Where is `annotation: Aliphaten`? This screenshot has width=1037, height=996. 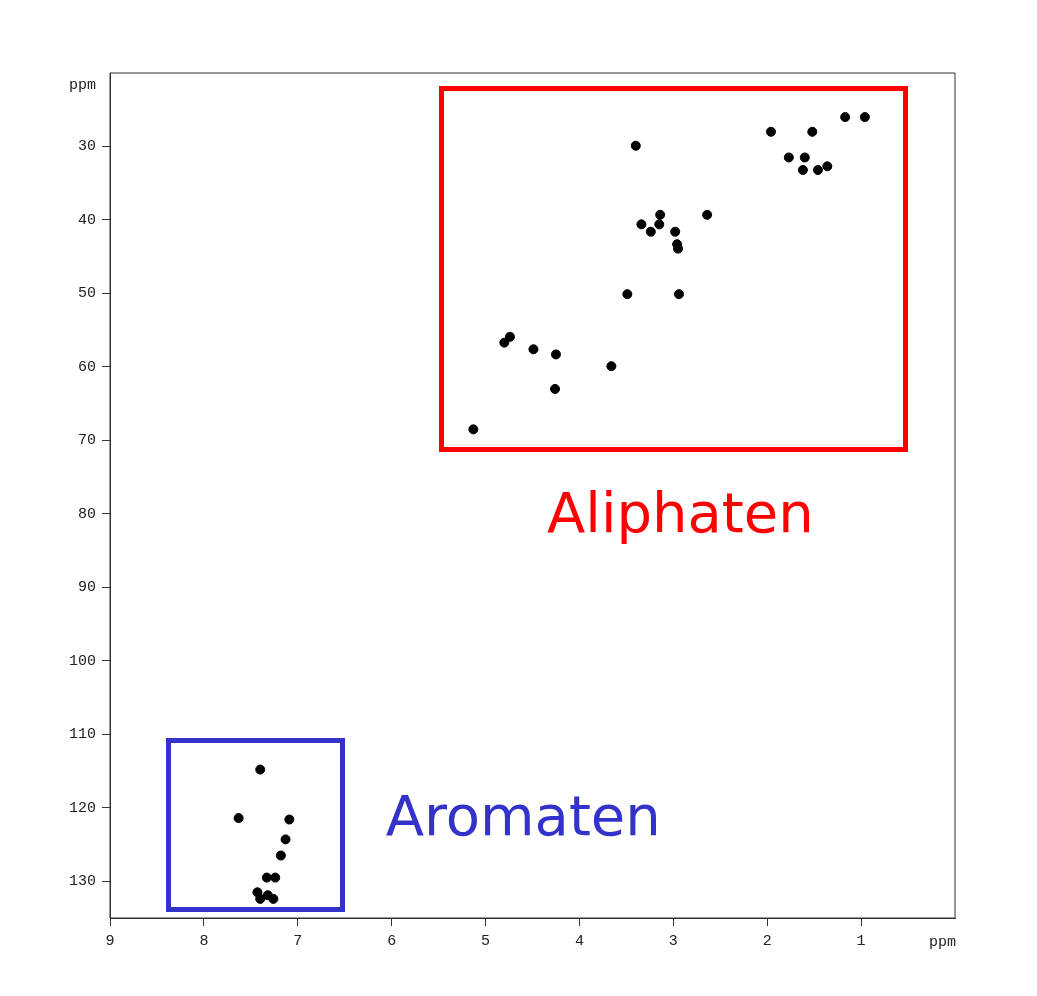
annotation: Aliphaten is located at coordinates (680, 513).